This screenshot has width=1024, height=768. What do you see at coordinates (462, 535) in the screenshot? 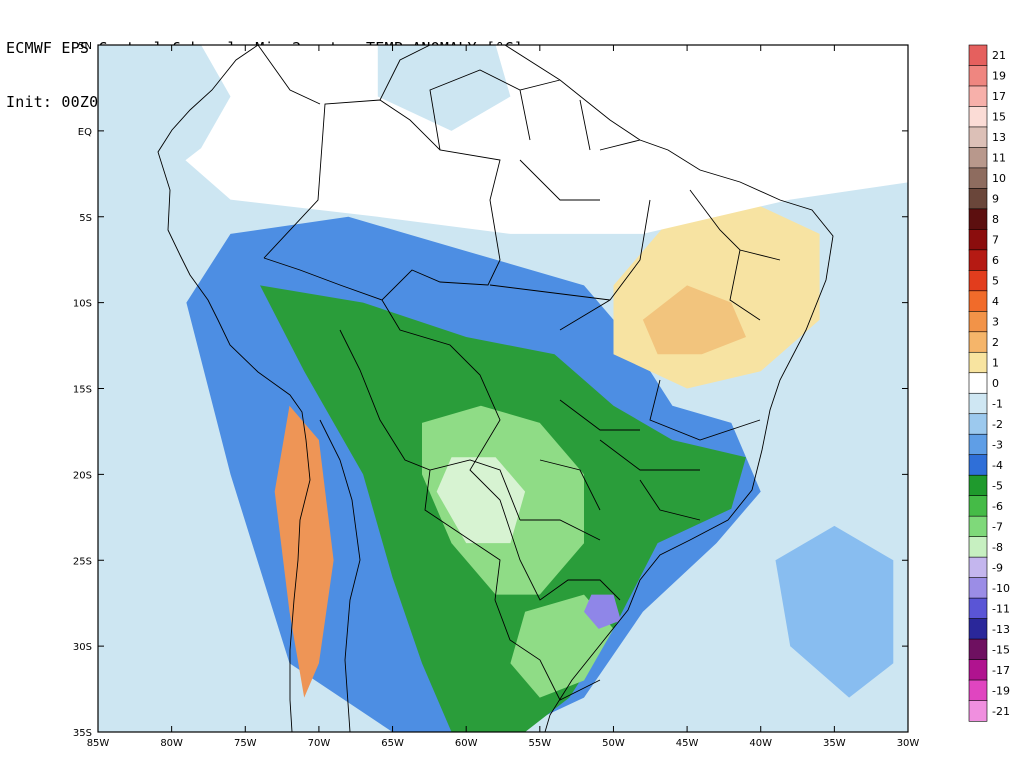
I see `paraguay-border` at bounding box center [462, 535].